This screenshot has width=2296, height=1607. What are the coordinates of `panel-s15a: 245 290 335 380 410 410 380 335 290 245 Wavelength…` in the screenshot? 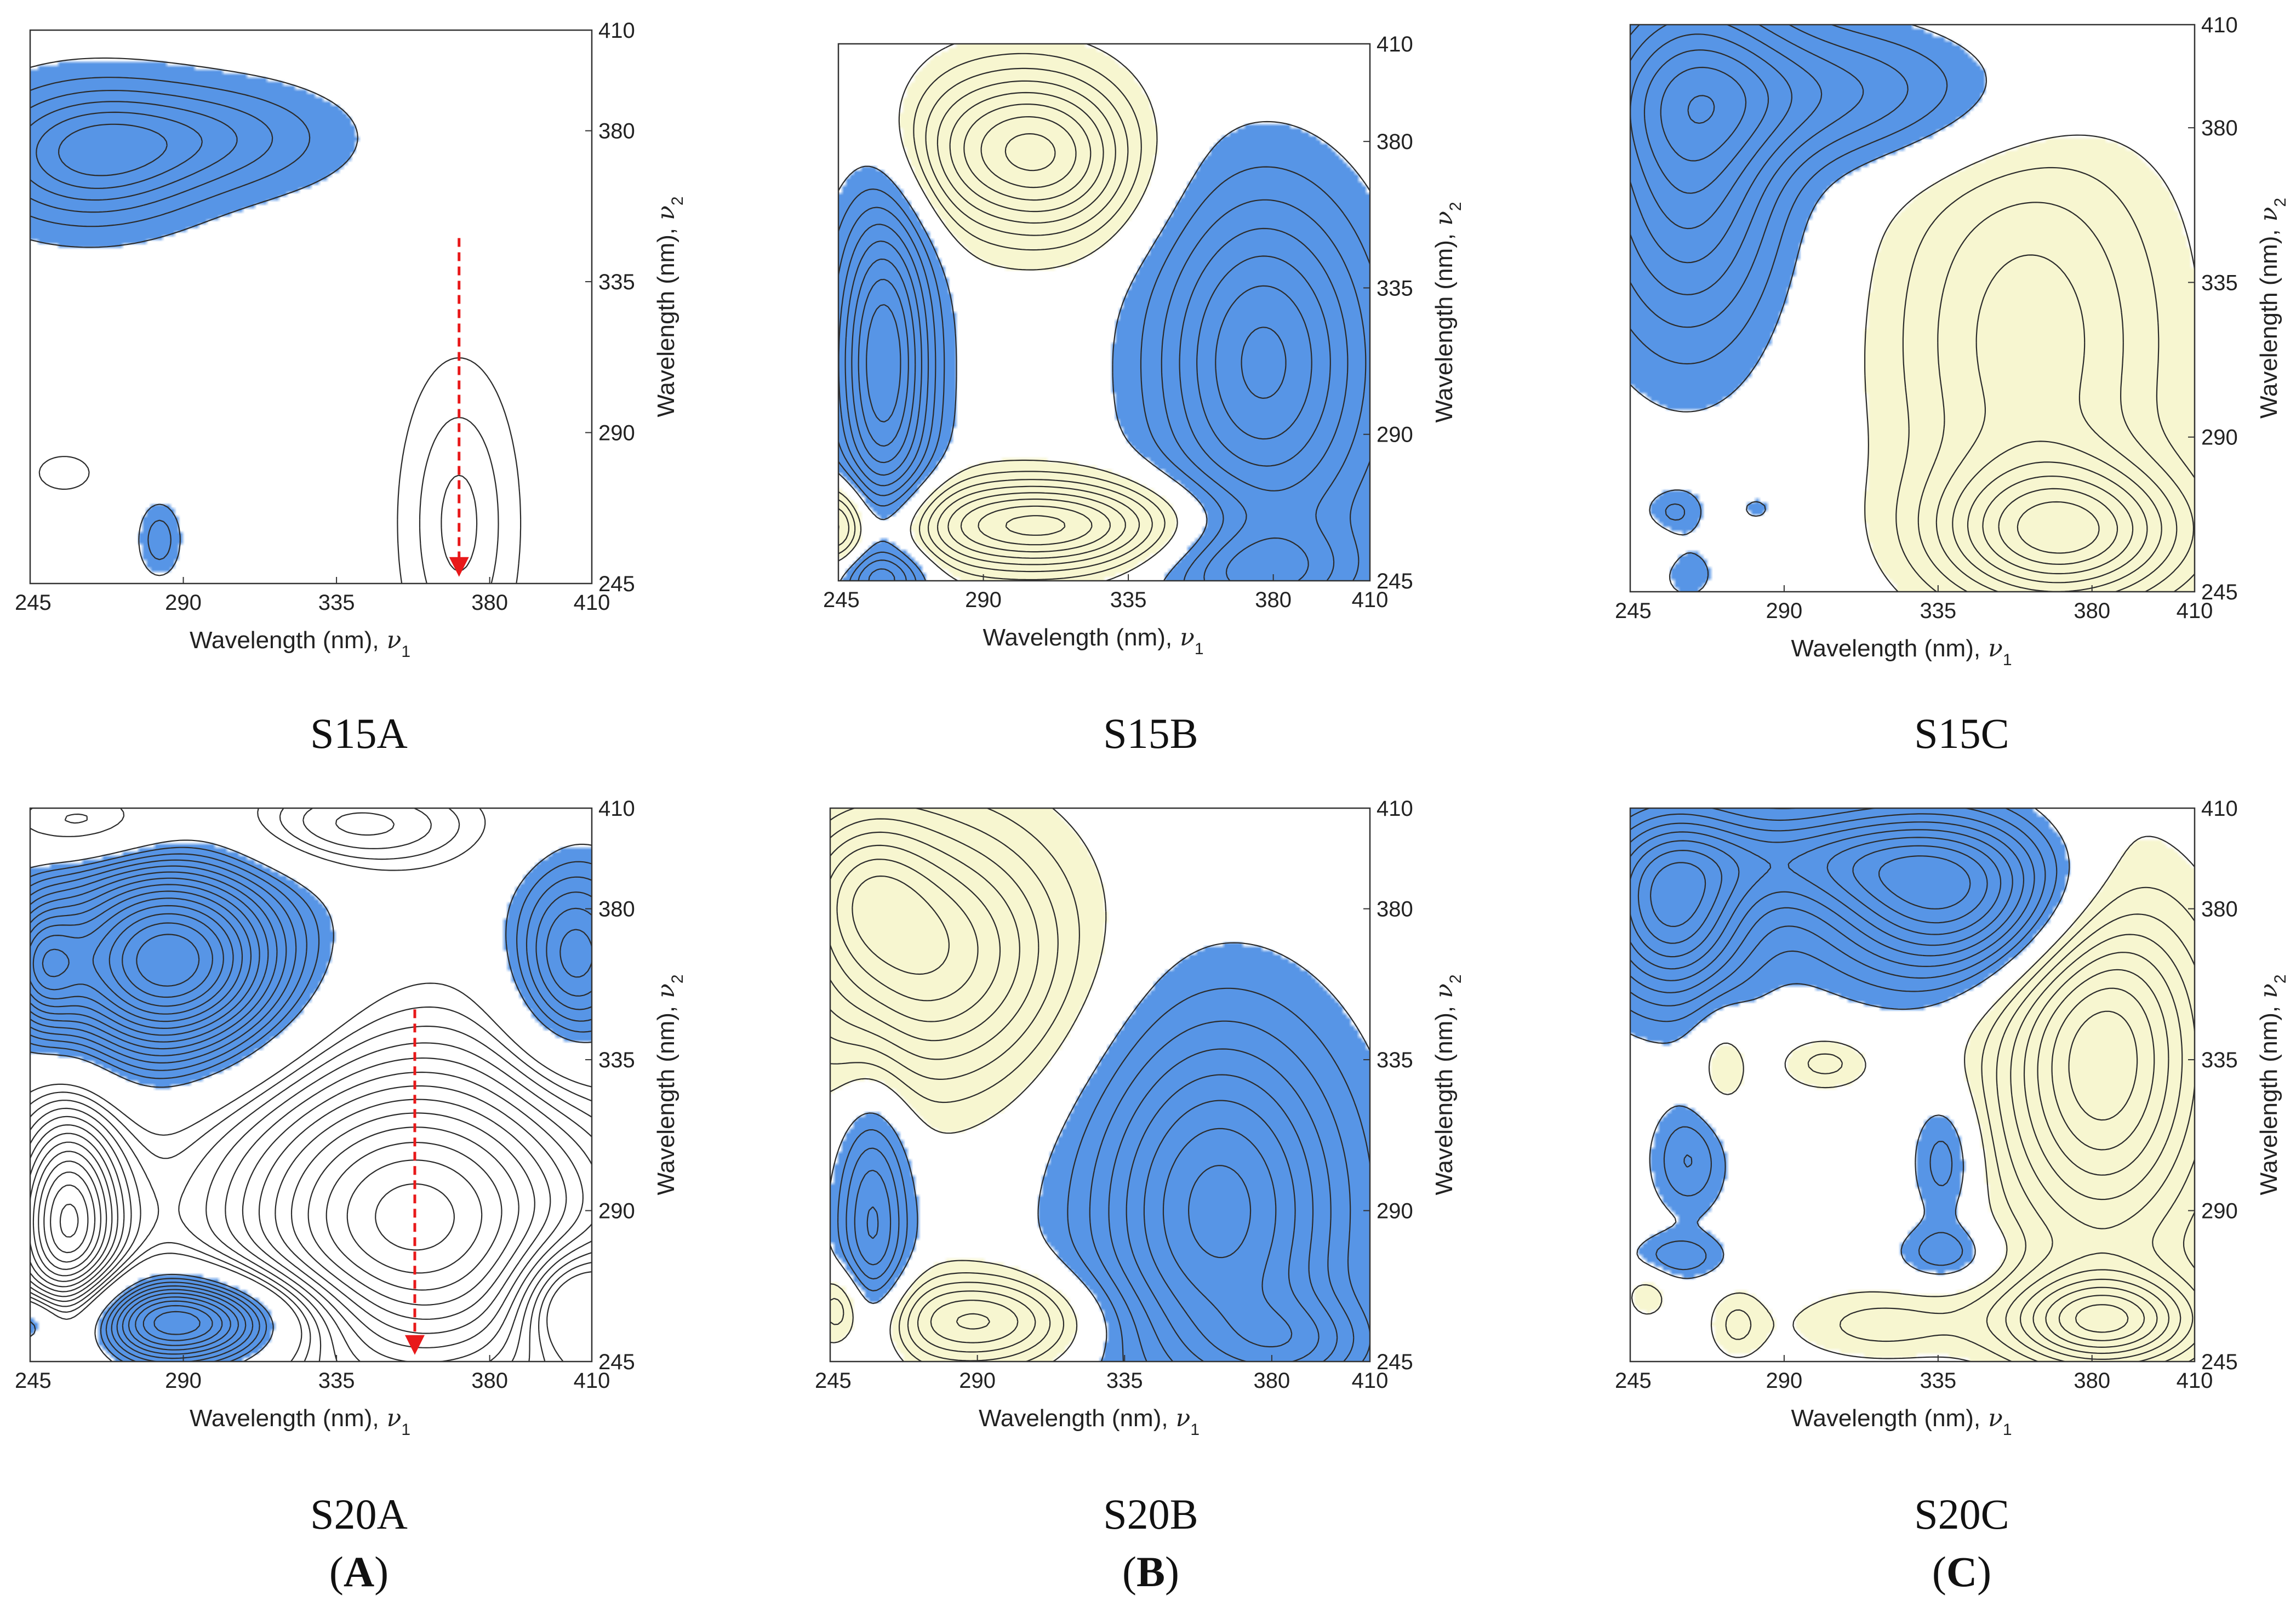 It's located at (351, 340).